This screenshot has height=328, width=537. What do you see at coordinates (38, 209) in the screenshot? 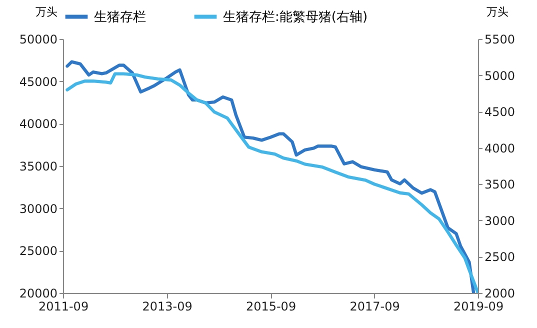
I see `y-tick-label: 30000` at bounding box center [38, 209].